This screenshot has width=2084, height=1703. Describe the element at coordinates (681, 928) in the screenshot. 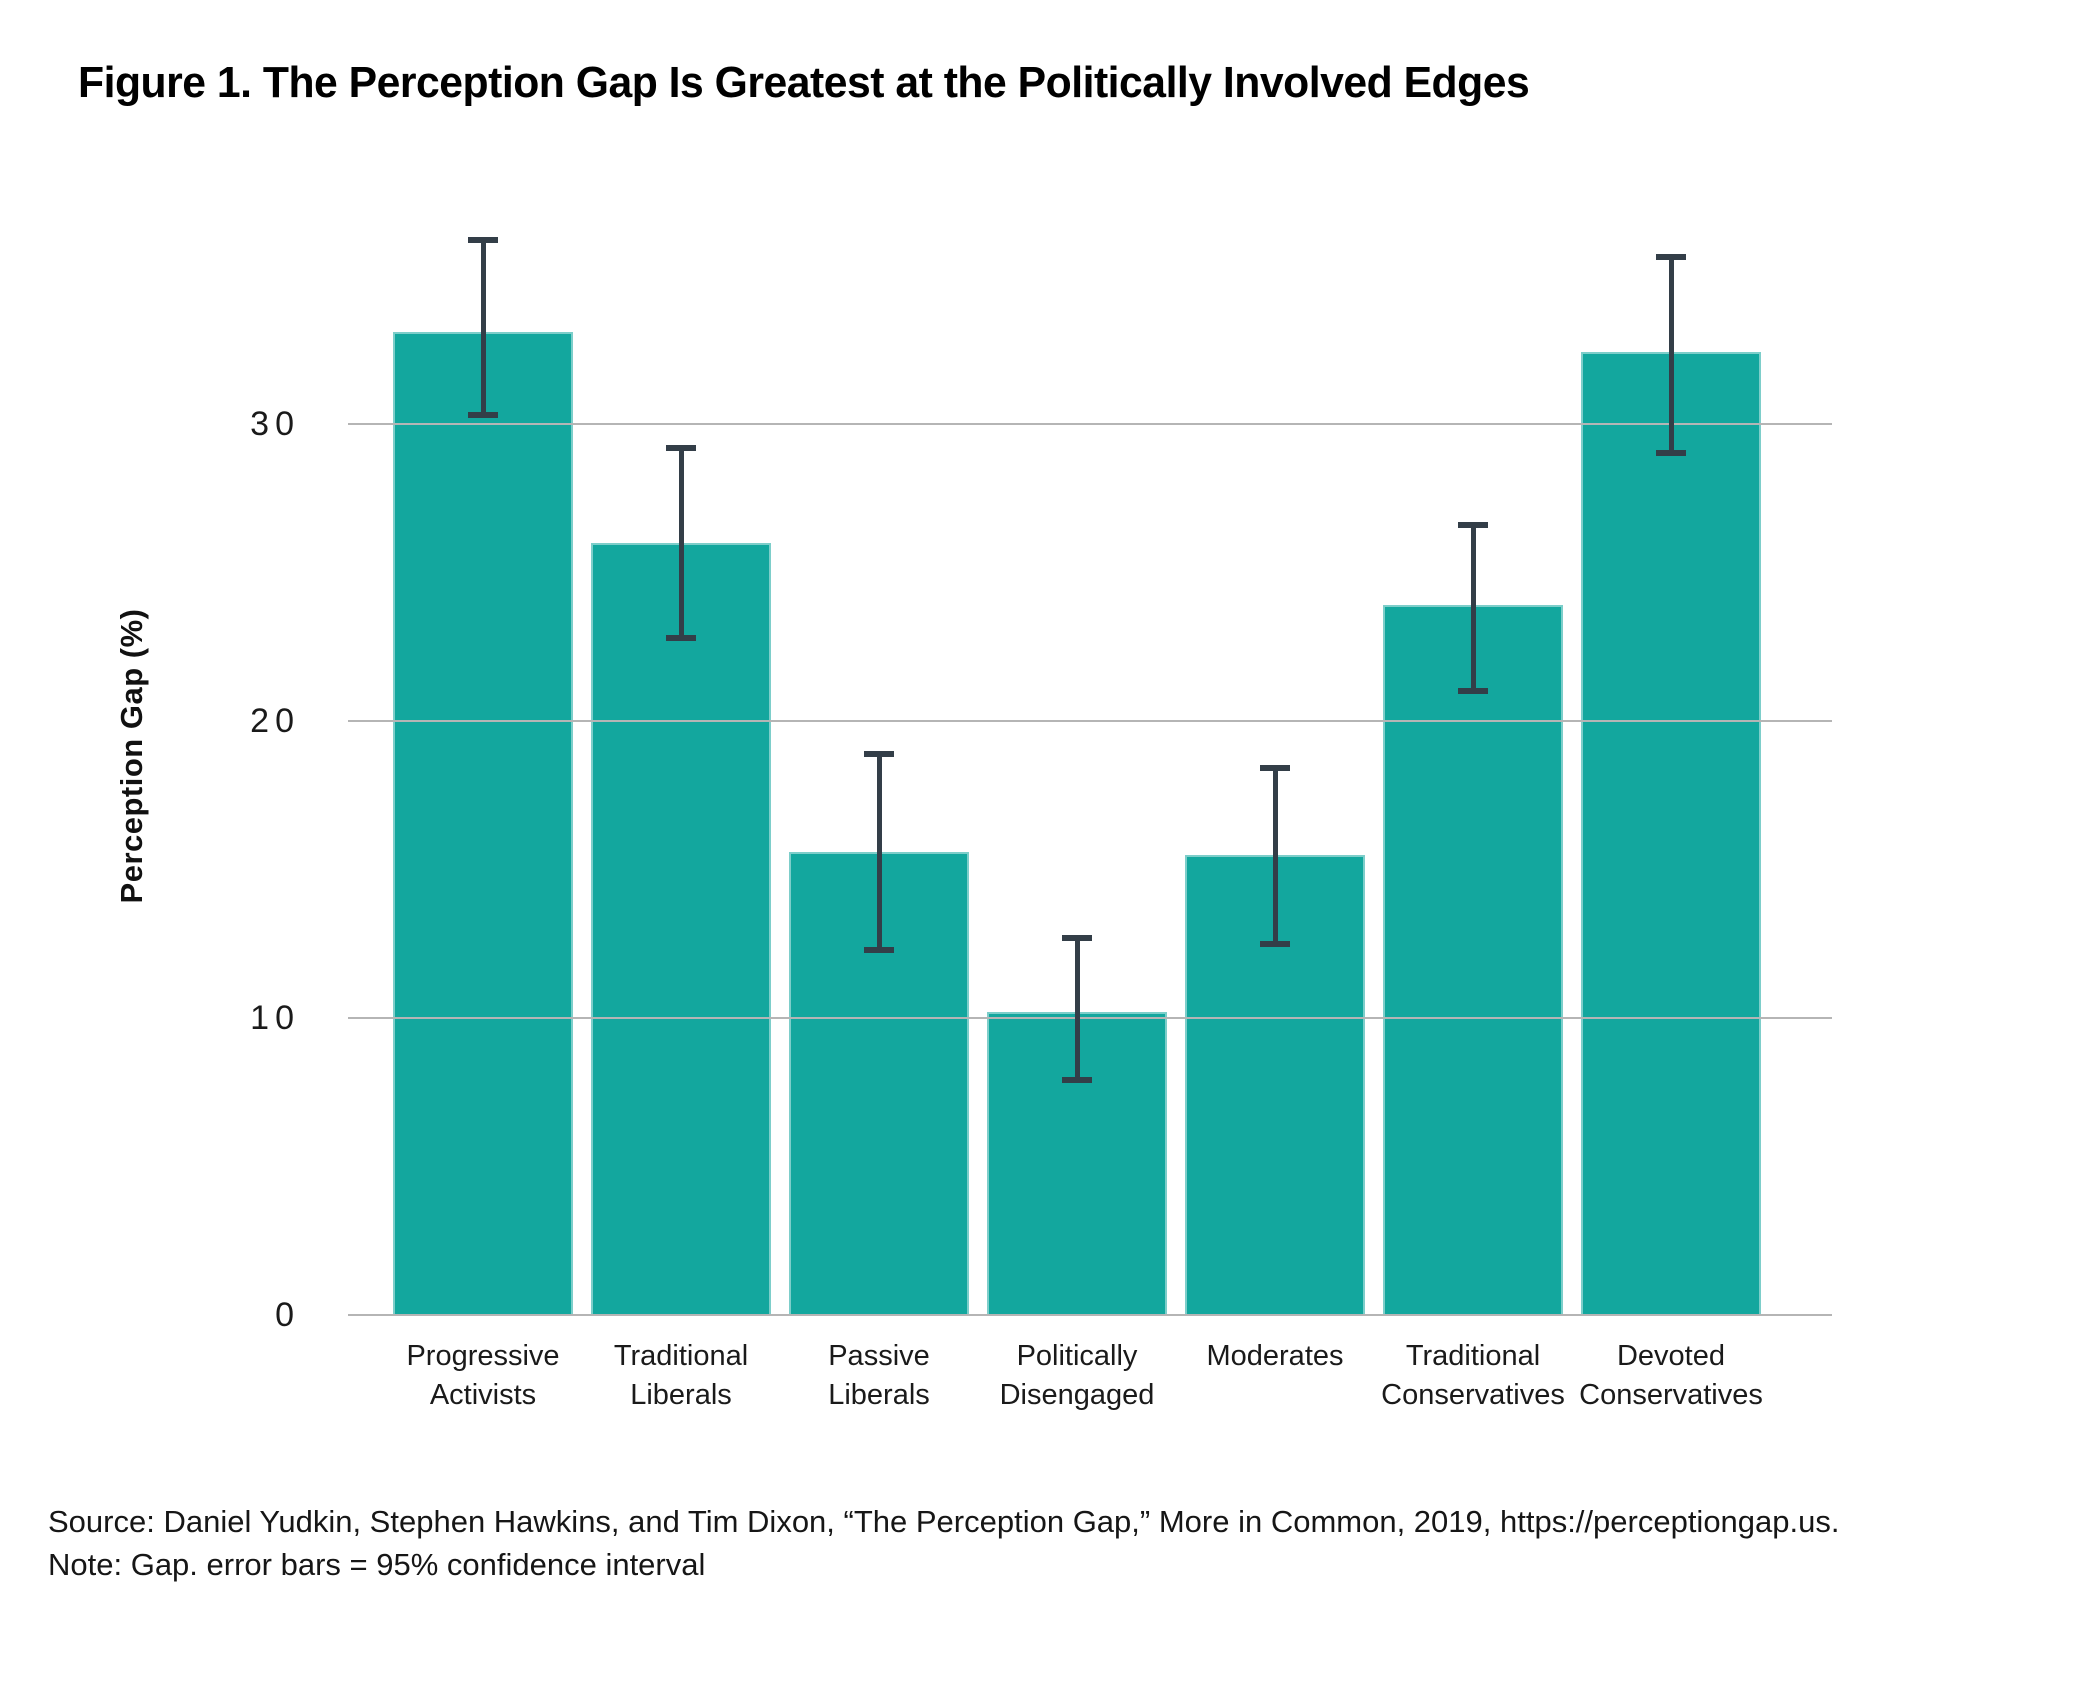

I see `bar-traditional-liberals` at that location.